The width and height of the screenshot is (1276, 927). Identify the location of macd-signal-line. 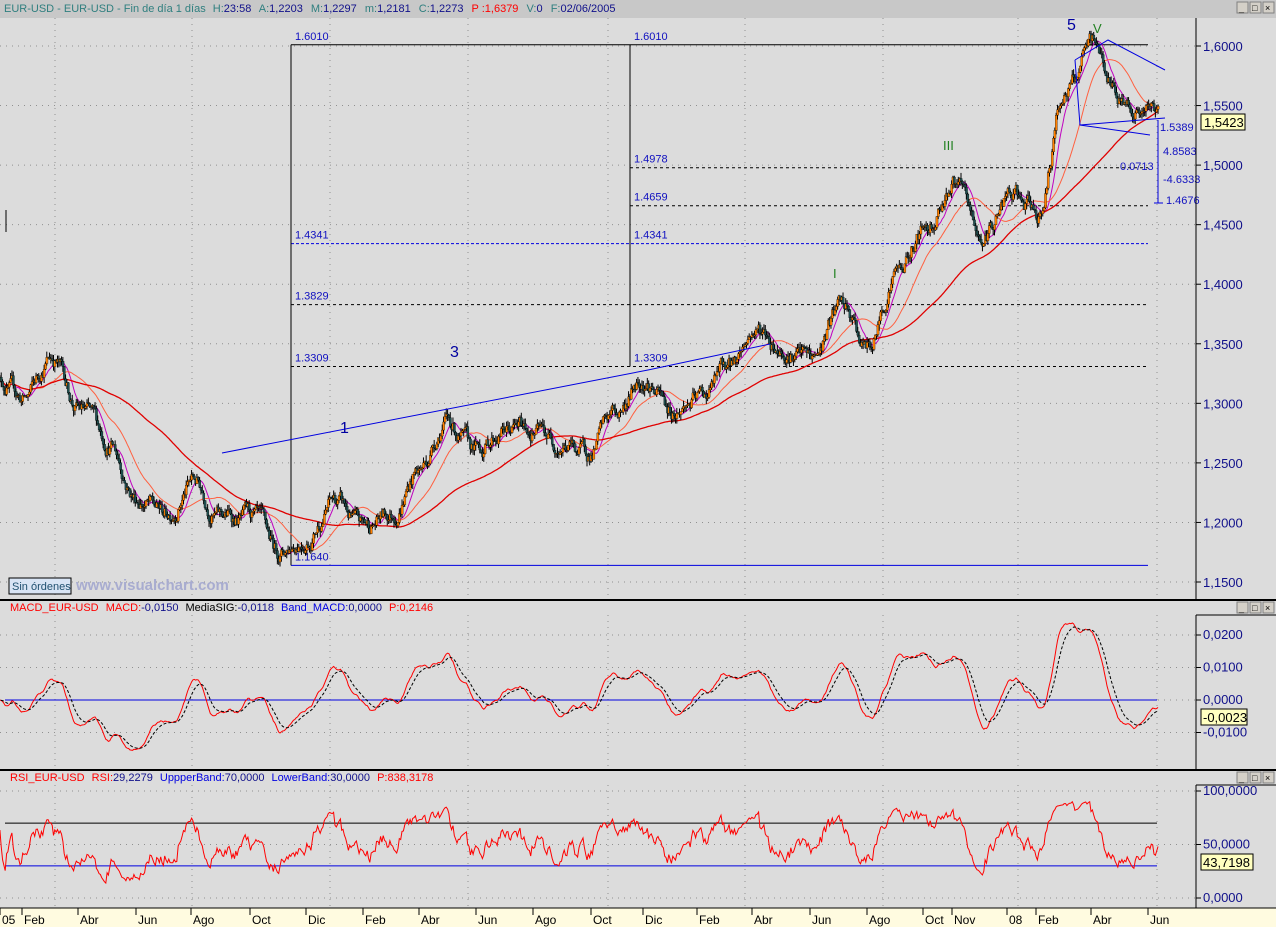
(579, 687).